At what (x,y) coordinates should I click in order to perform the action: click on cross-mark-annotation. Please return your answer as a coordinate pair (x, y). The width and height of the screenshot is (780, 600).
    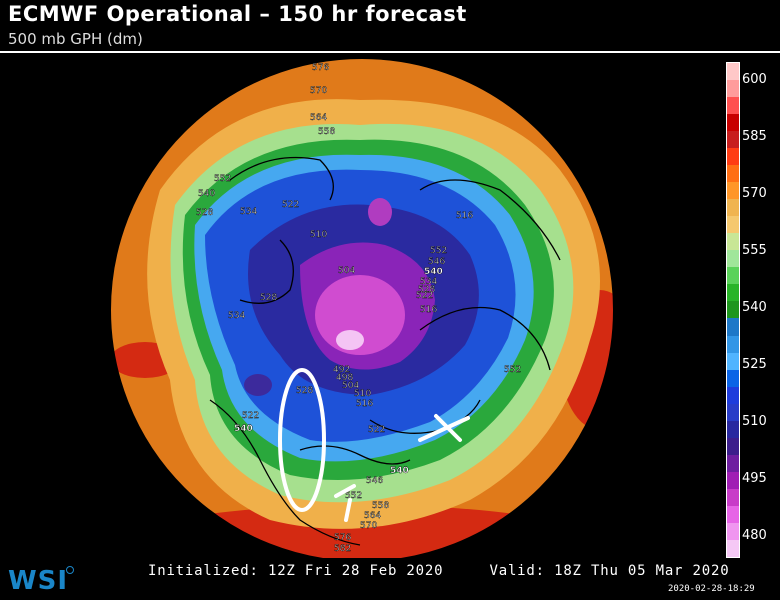
    Looking at the image, I should click on (444, 428).